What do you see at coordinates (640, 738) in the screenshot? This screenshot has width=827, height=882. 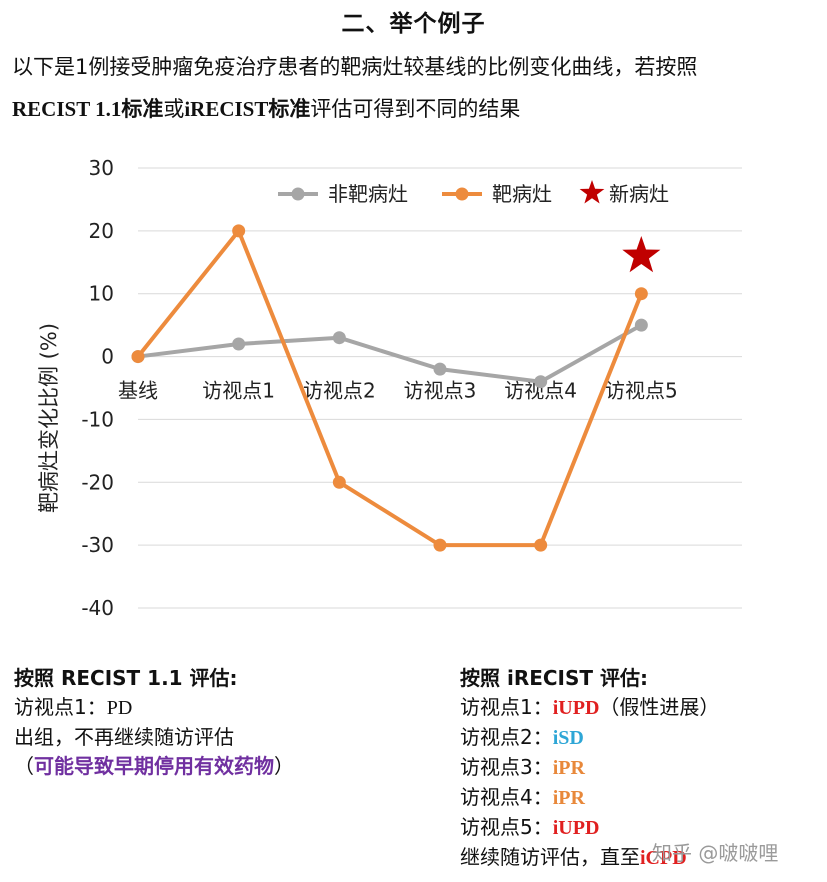 I see `irecist-visit-line: 访视点2：iSD` at bounding box center [640, 738].